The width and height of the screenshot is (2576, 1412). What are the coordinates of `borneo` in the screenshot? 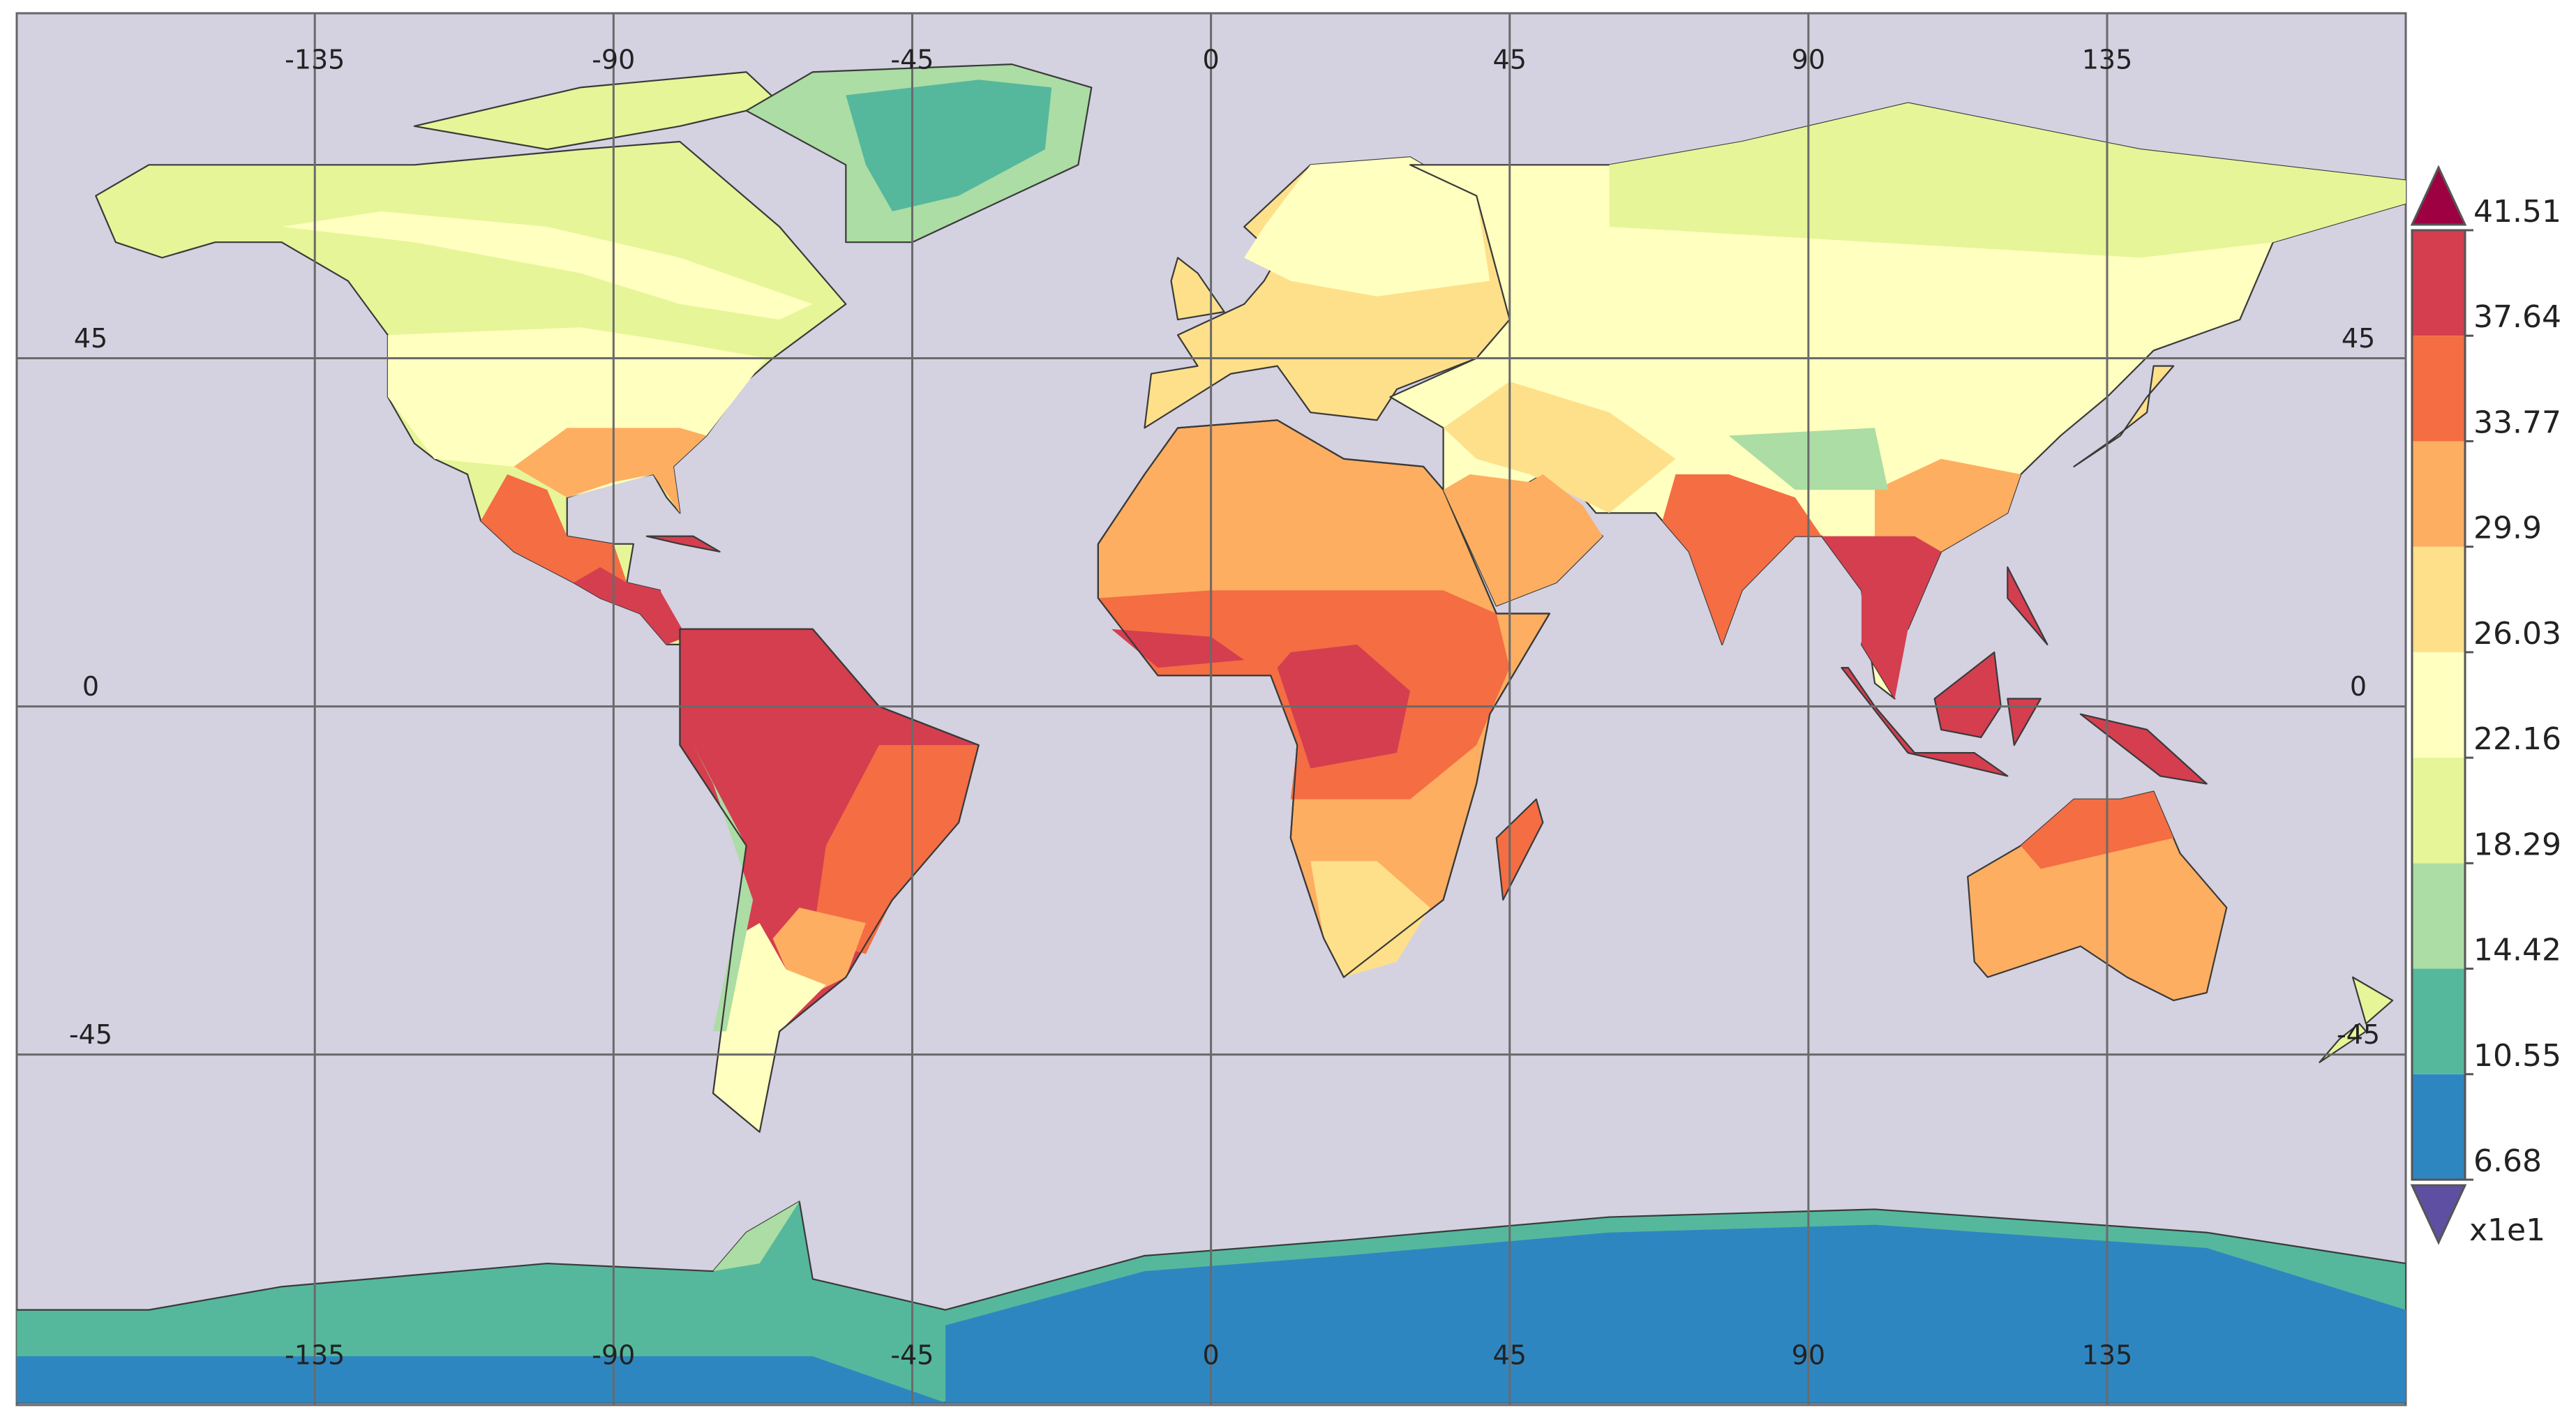 It's located at (1968, 694).